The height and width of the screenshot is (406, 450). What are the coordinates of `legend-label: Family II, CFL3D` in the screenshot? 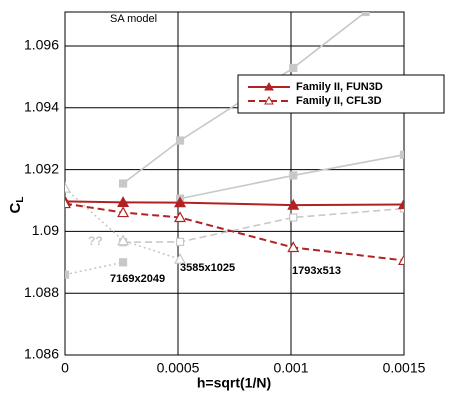 It's located at (339, 101).